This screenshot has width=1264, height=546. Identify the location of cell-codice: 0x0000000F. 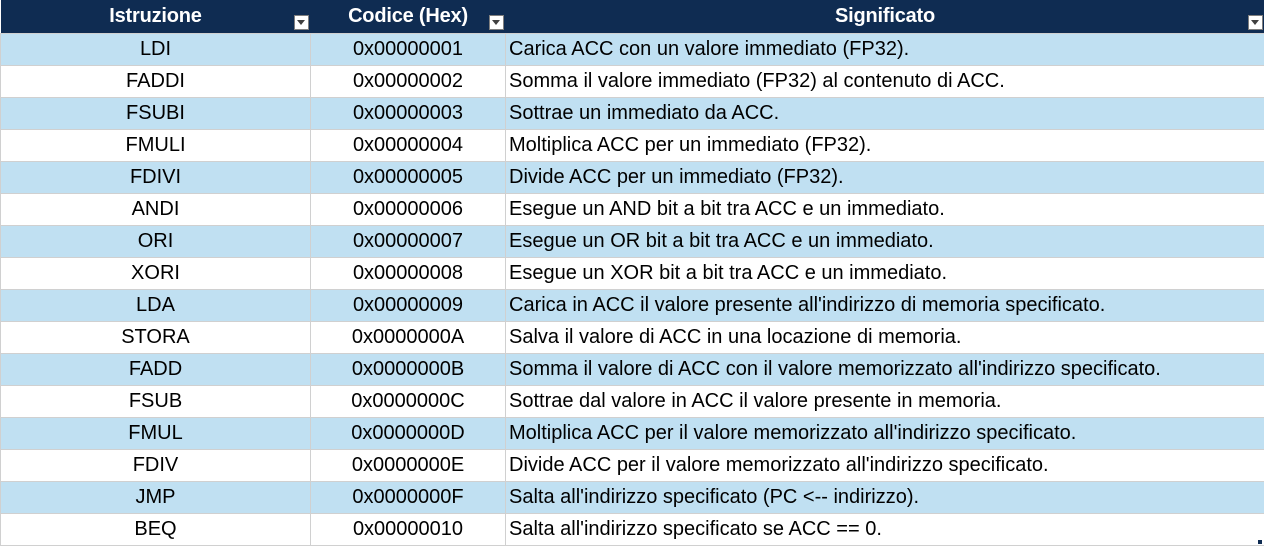
(408, 497).